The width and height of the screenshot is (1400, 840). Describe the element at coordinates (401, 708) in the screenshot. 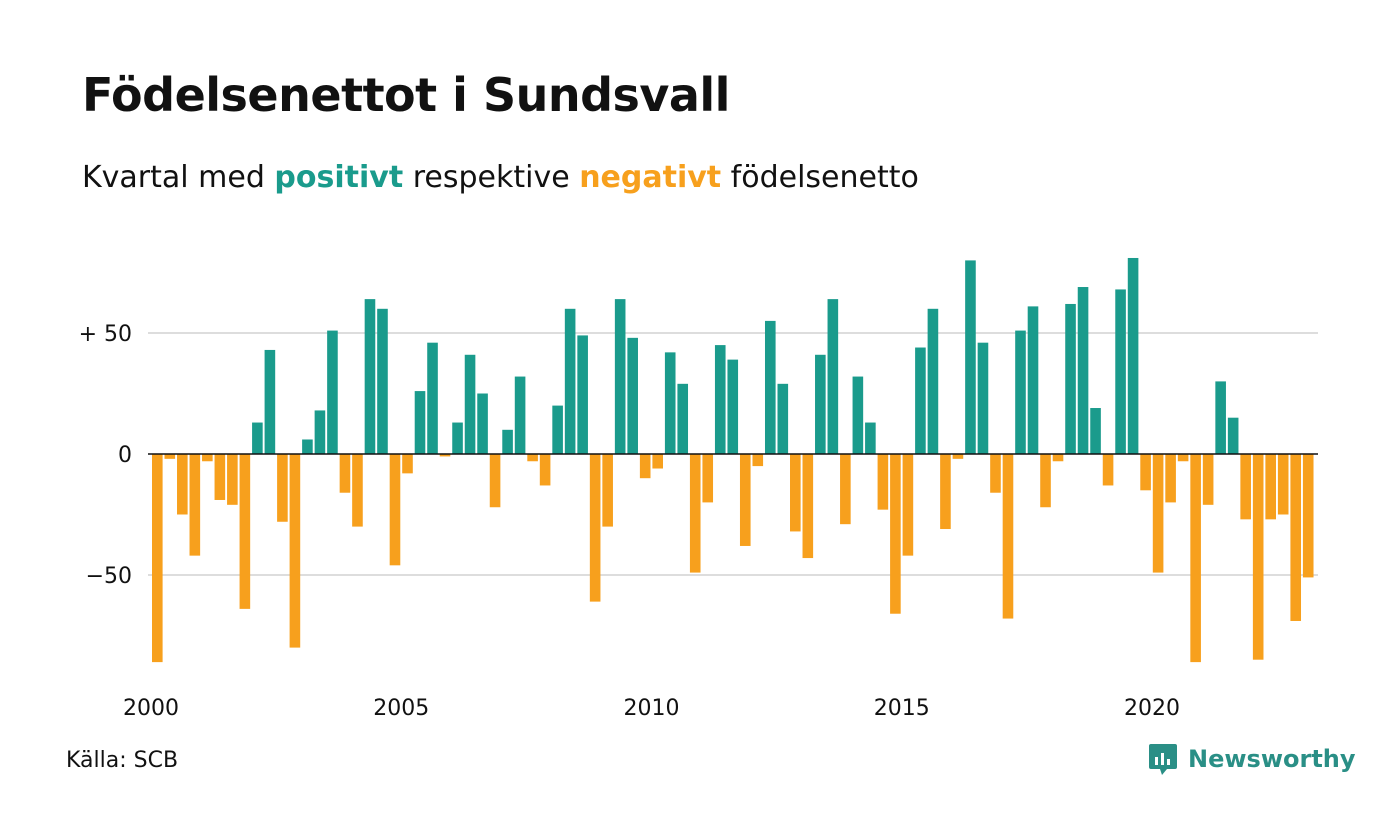

I see `x-tick-label: 2005` at that location.